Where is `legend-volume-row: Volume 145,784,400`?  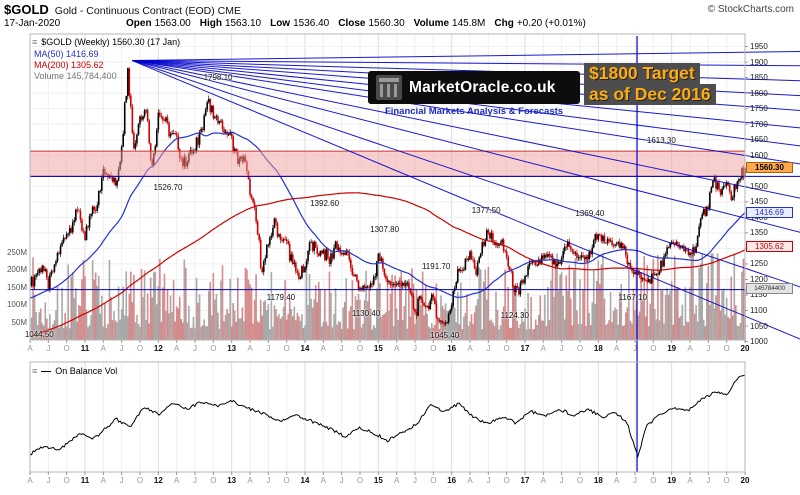 legend-volume-row: Volume 145,784,400 is located at coordinates (75, 76).